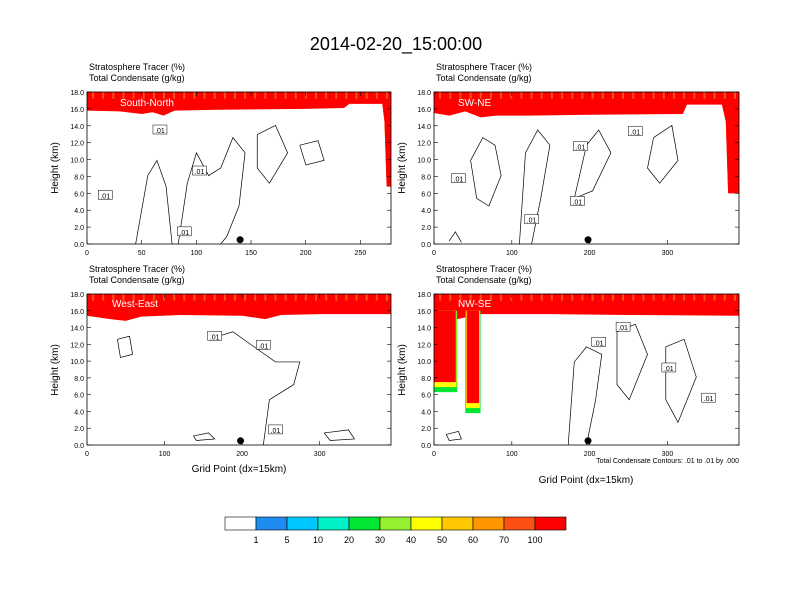 The height and width of the screenshot is (612, 792). I want to click on section-label-nw-se: NW-SE, so click(474, 304).